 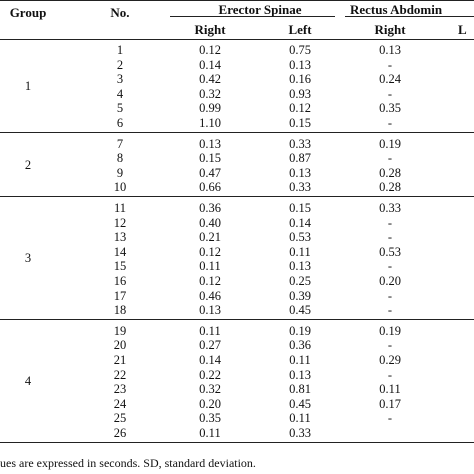 What do you see at coordinates (396, 9) in the screenshot?
I see `header-rectus-abdominis: Rectus Abdomin` at bounding box center [396, 9].